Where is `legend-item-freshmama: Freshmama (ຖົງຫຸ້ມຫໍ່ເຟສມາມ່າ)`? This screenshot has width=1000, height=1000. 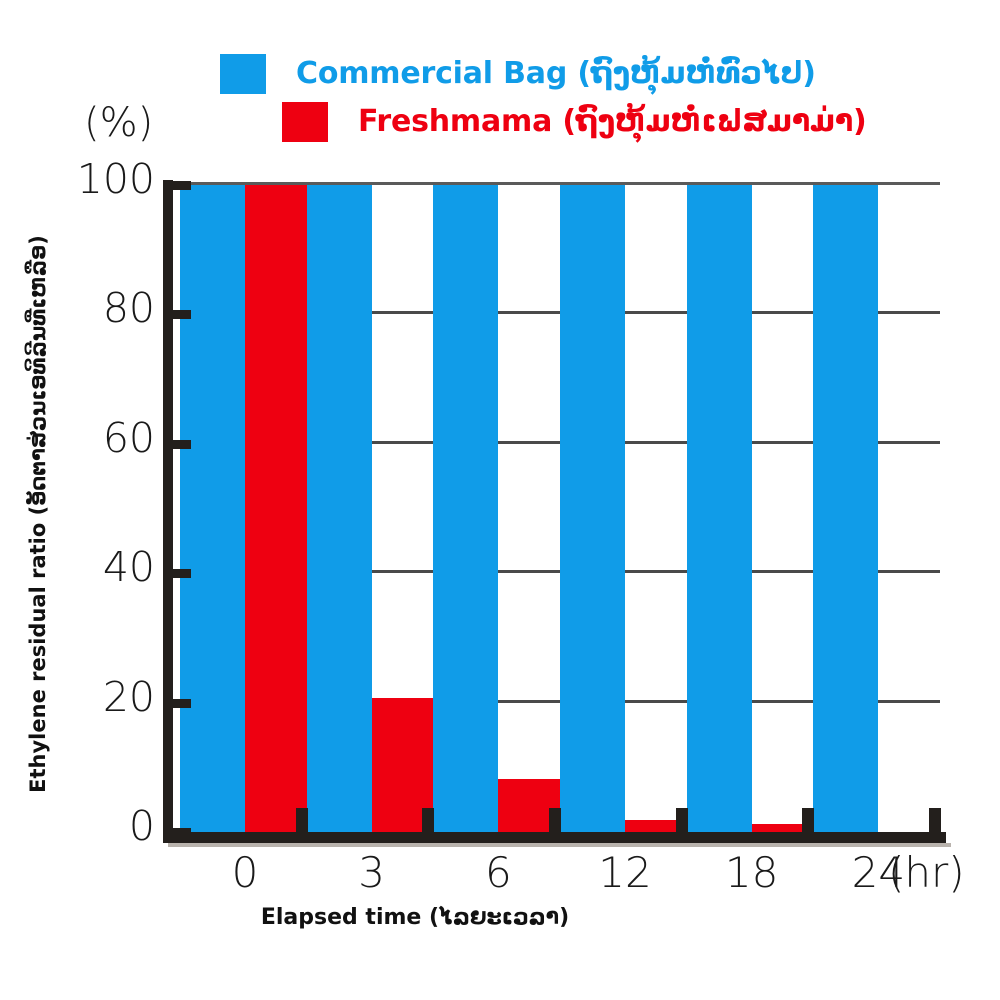 legend-item-freshmama: Freshmama (ຖົງຫຸ້ມຫໍ່ເຟສມາມ່າ) is located at coordinates (600, 122).